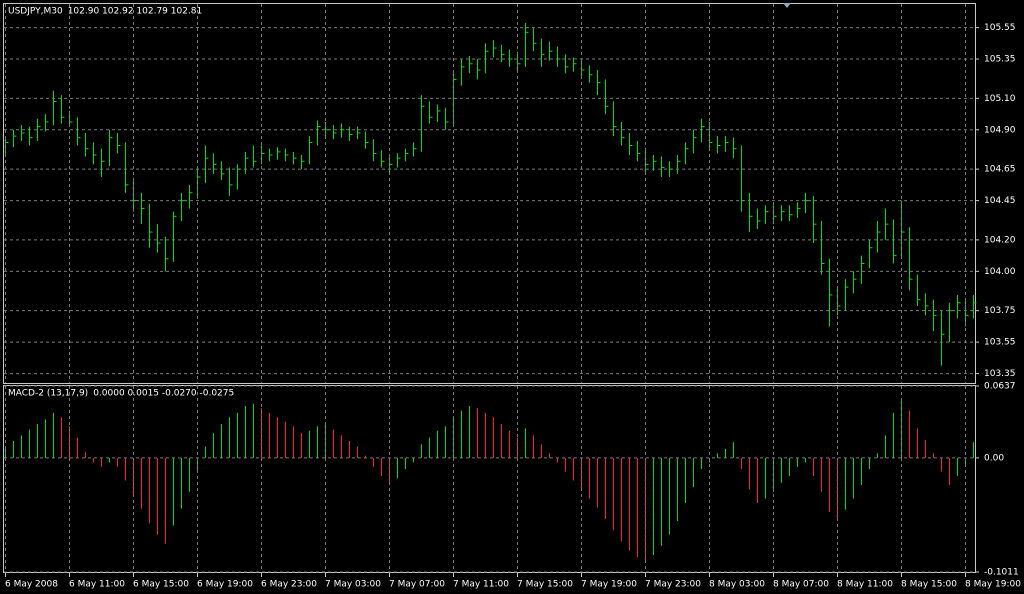  What do you see at coordinates (1000, 311) in the screenshot?
I see `y-tick-label: 103.75` at bounding box center [1000, 311].